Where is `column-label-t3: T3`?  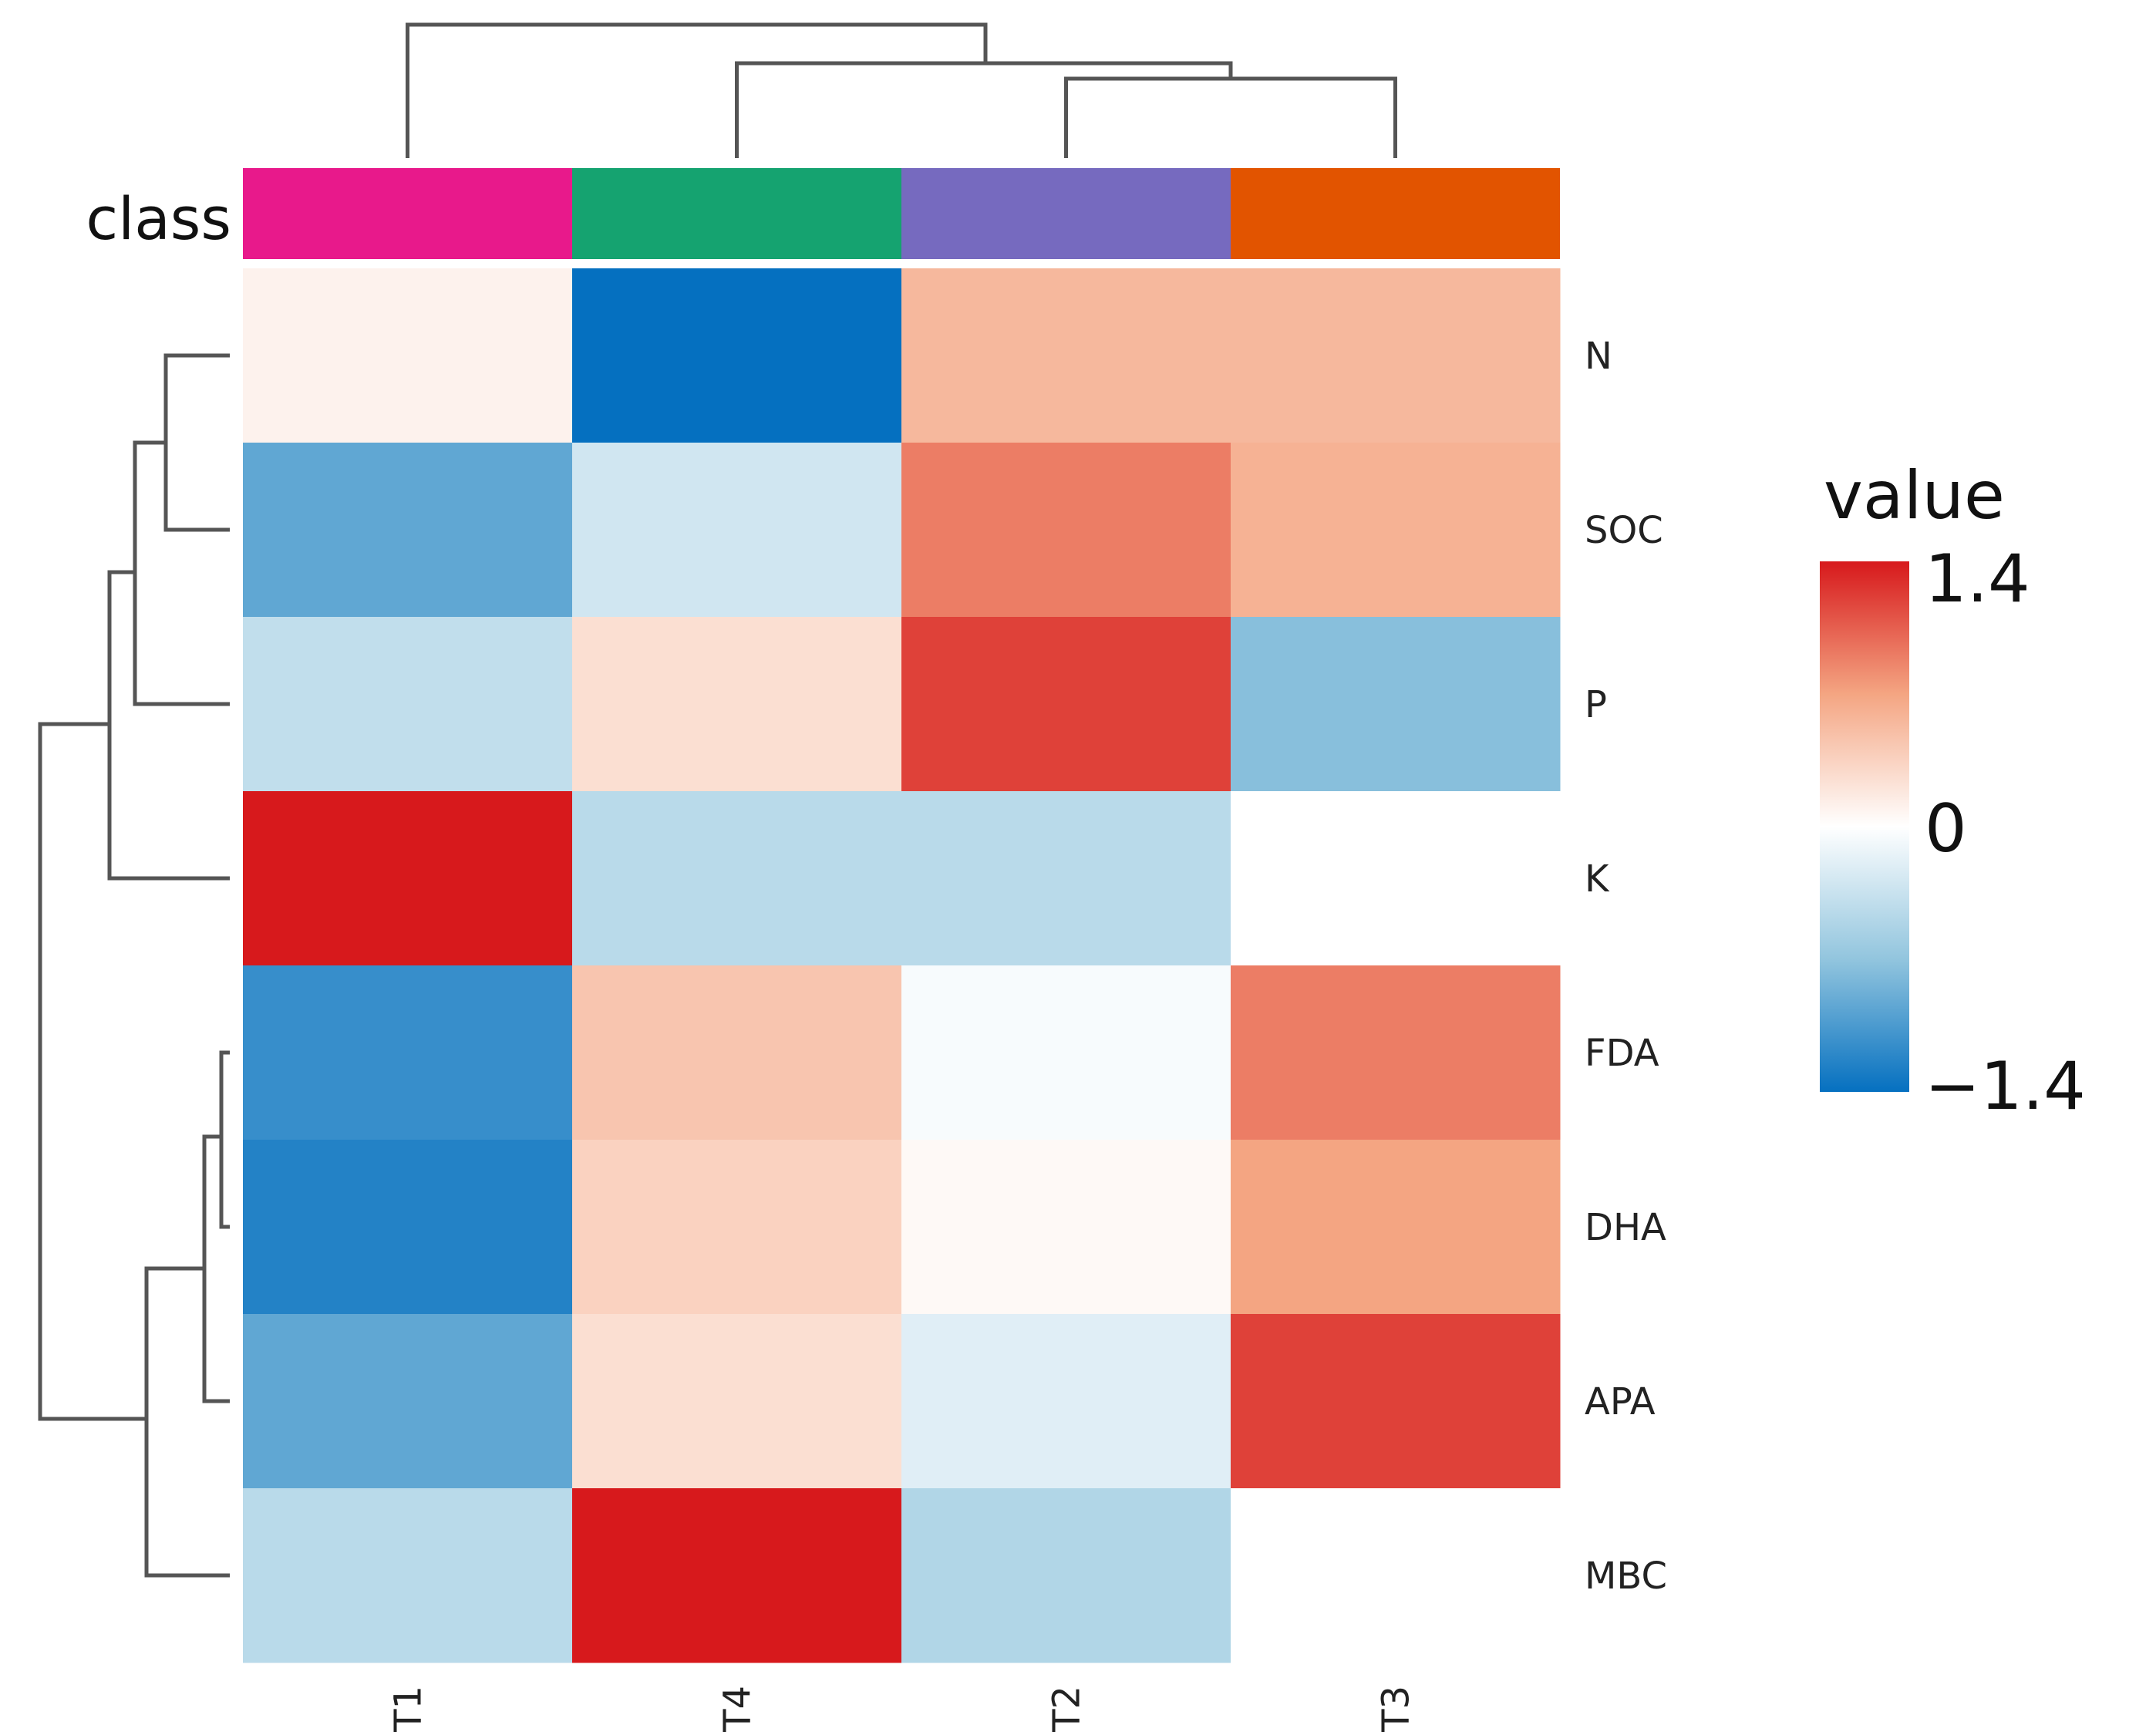 column-label-t3: T3 is located at coordinates (1397, 1709).